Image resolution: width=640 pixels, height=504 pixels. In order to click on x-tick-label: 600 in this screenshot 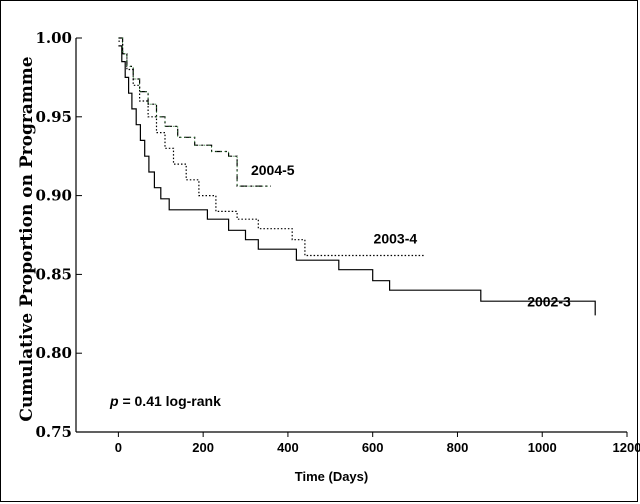, I will do `click(373, 447)`.